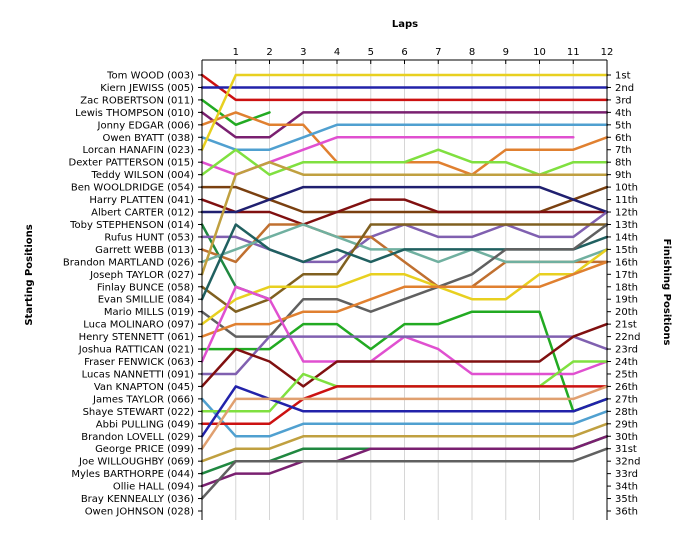 This screenshot has height=540, width=700. I want to click on finishing-position-label: 36th, so click(626, 512).